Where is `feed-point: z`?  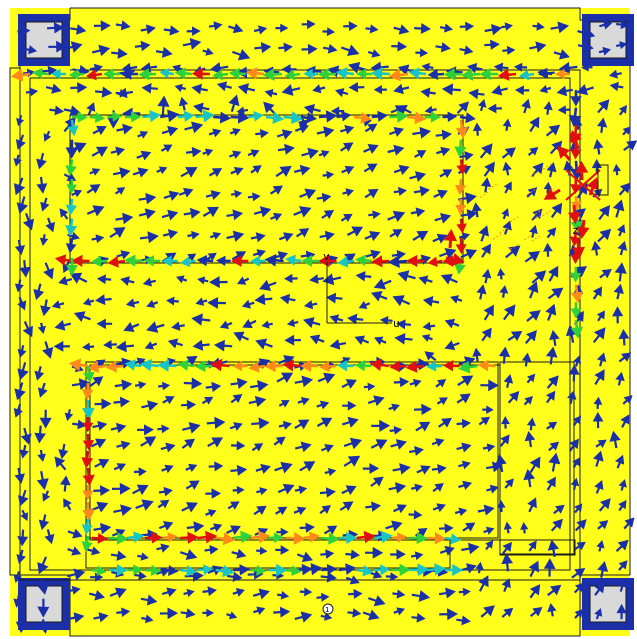
feed-point: z is located at coordinates (587, 200).